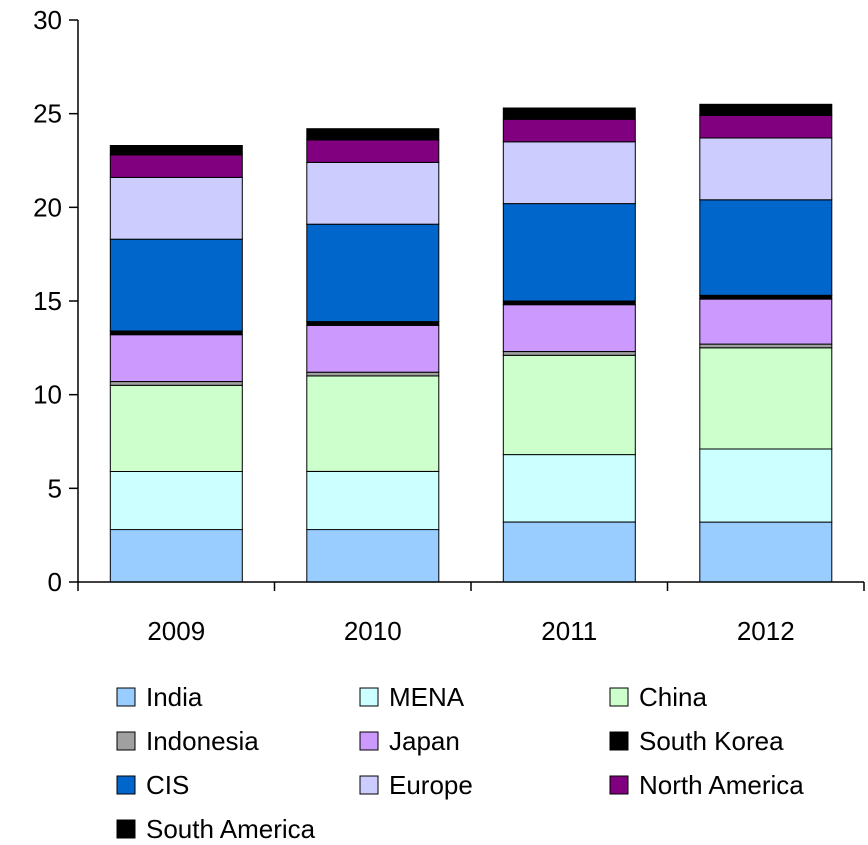  Describe the element at coordinates (766, 631) in the screenshot. I see `x-tick-label-2012: 2012` at that location.